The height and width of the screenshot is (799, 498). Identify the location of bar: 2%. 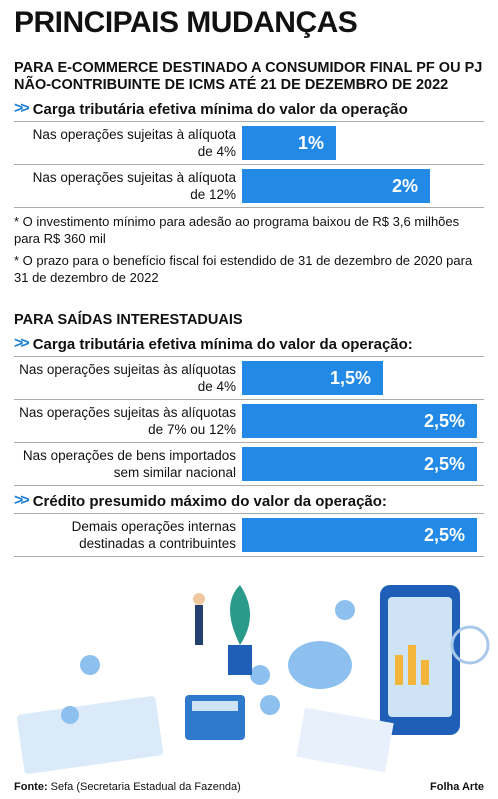
(336, 186).